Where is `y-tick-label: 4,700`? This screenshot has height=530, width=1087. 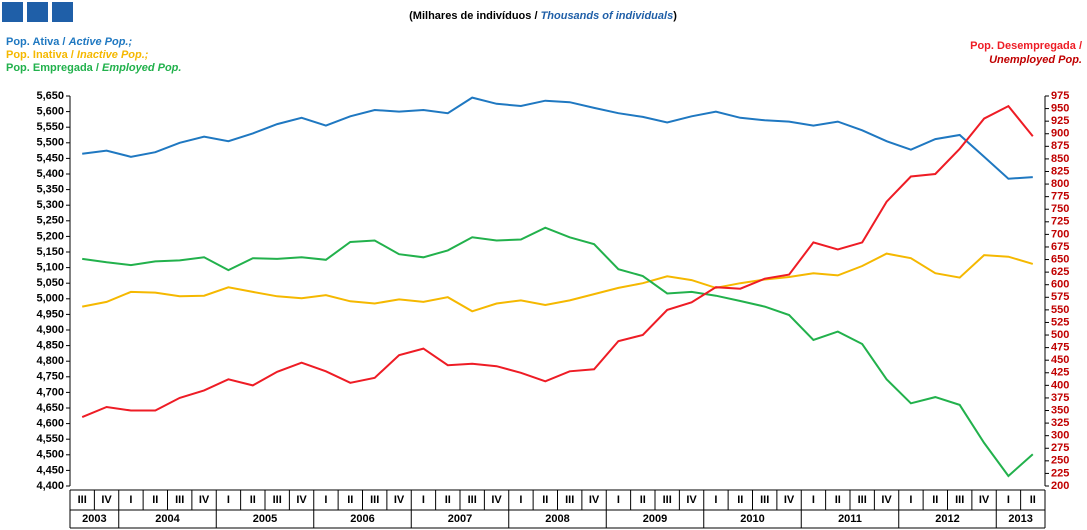
y-tick-label: 4,700 is located at coordinates (50, 392).